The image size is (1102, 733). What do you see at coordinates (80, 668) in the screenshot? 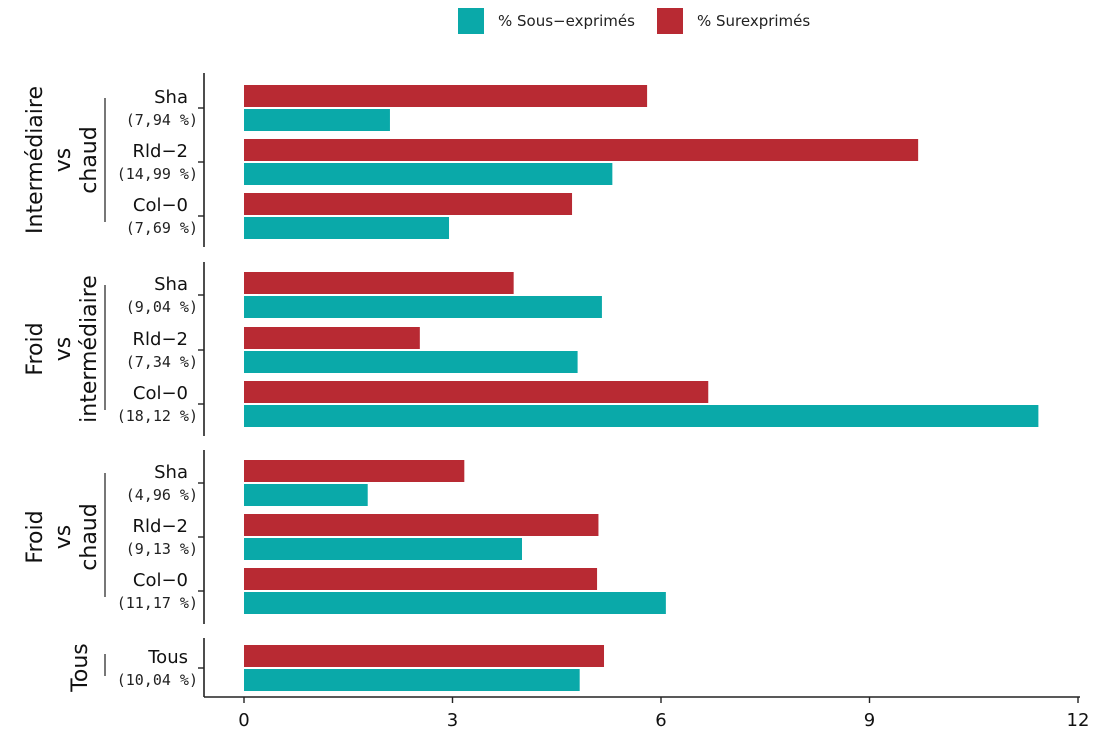
I see `group-label-tous: Tous` at bounding box center [80, 668].